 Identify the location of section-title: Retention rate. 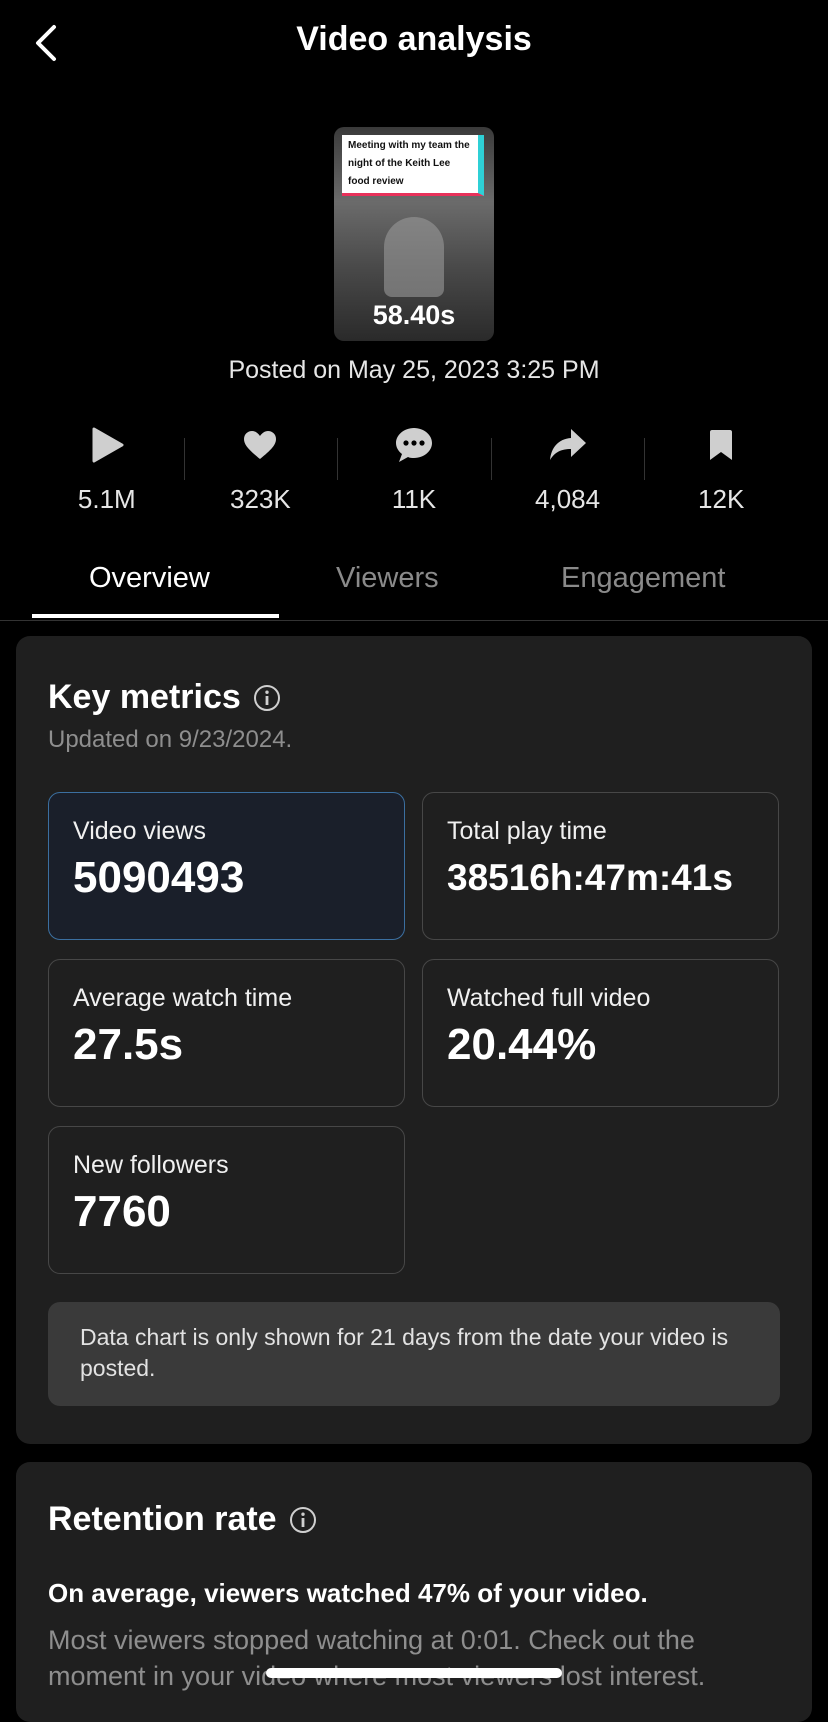
(182, 1519).